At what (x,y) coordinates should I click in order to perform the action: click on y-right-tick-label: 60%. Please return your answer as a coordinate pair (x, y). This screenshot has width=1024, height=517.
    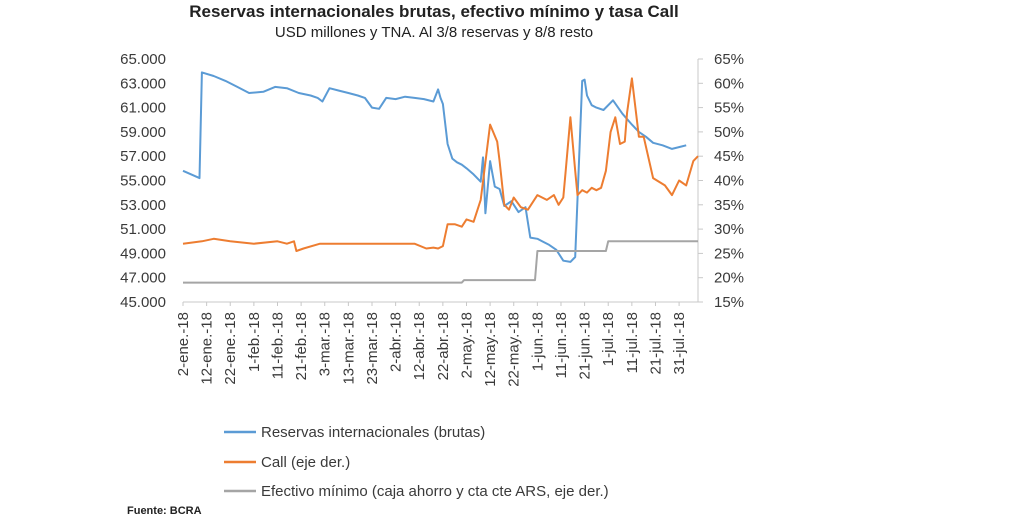
    Looking at the image, I should click on (729, 83).